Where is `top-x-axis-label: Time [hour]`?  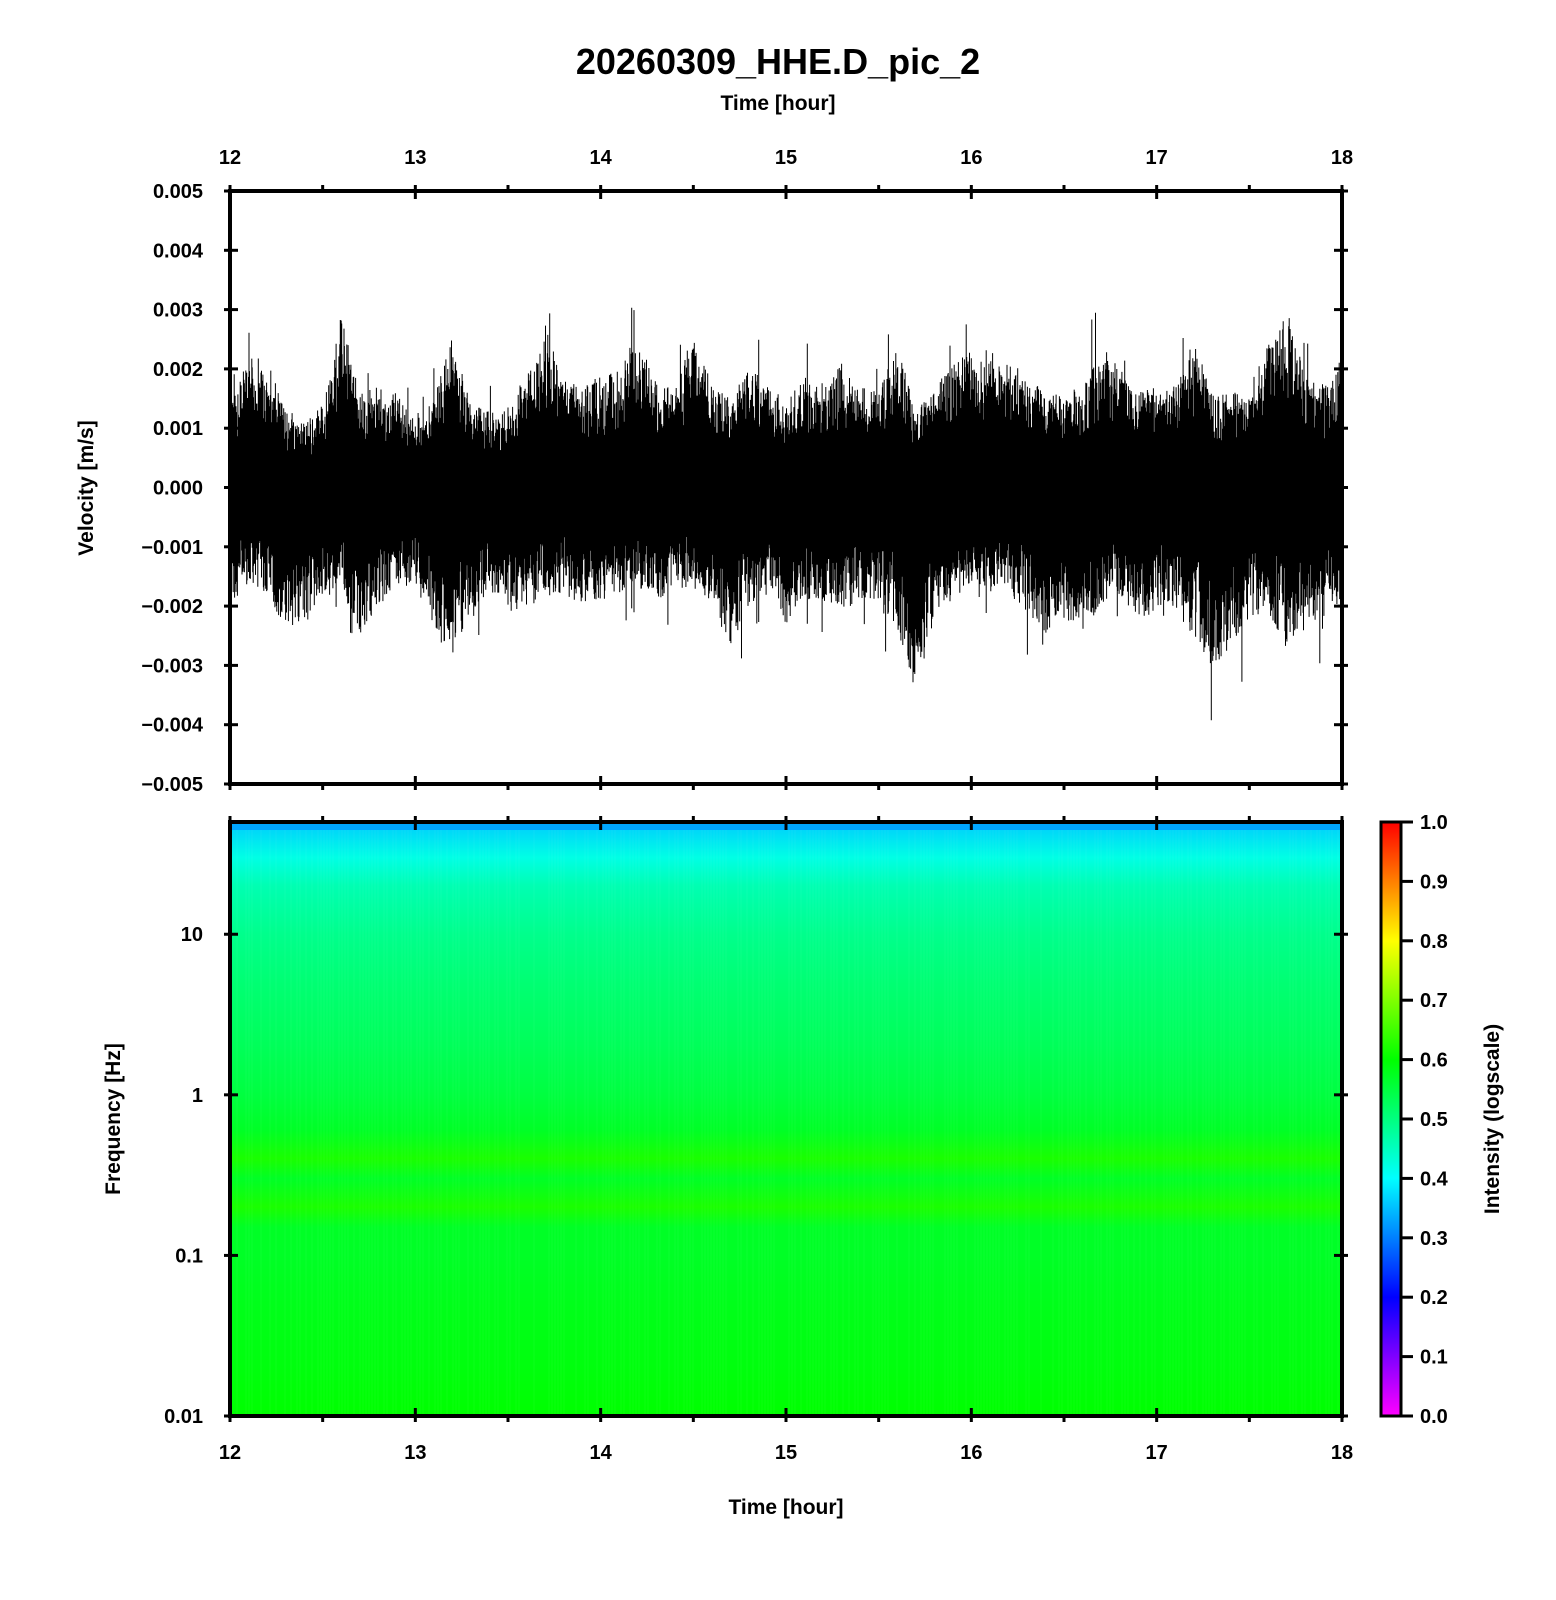
top-x-axis-label: Time [hour] is located at coordinates (777, 103).